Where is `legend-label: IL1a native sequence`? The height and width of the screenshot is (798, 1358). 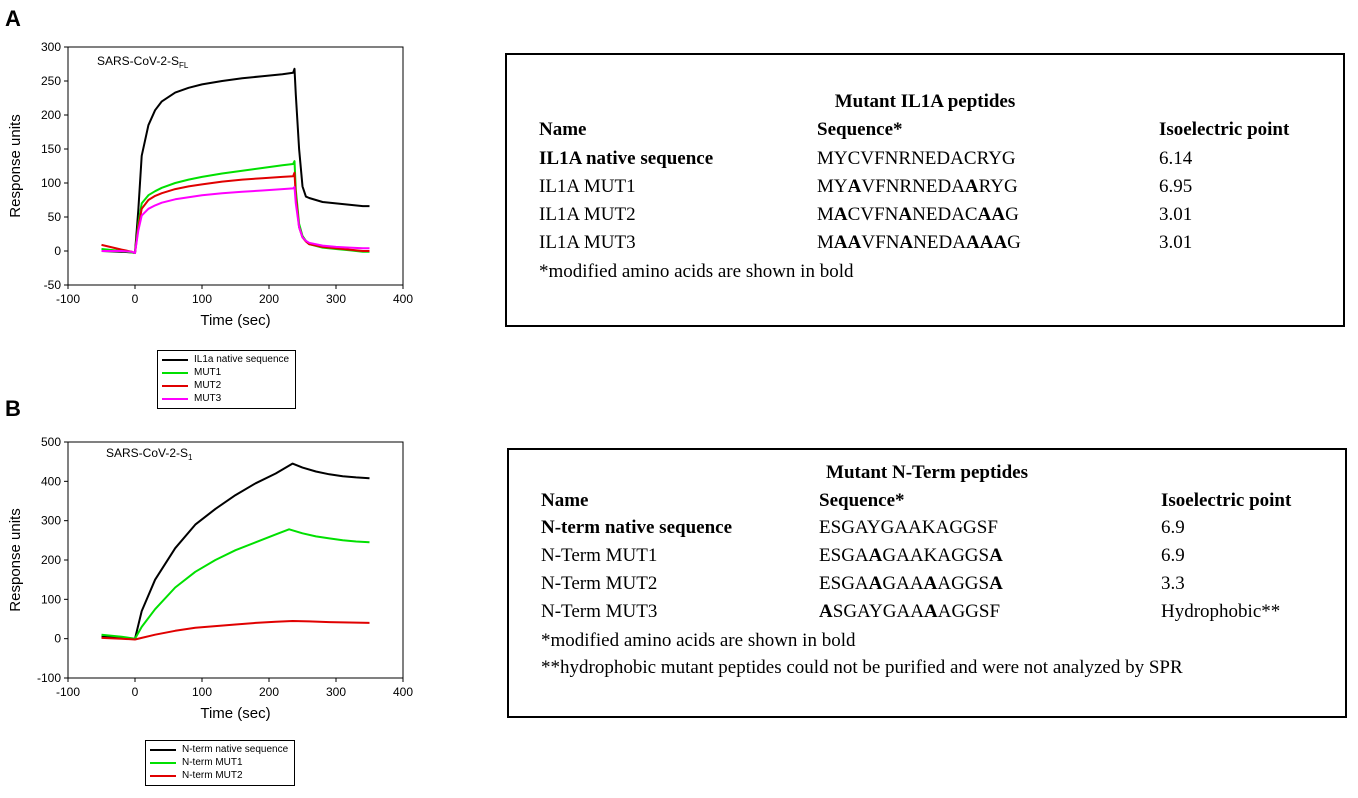 legend-label: IL1a native sequence is located at coordinates (242, 359).